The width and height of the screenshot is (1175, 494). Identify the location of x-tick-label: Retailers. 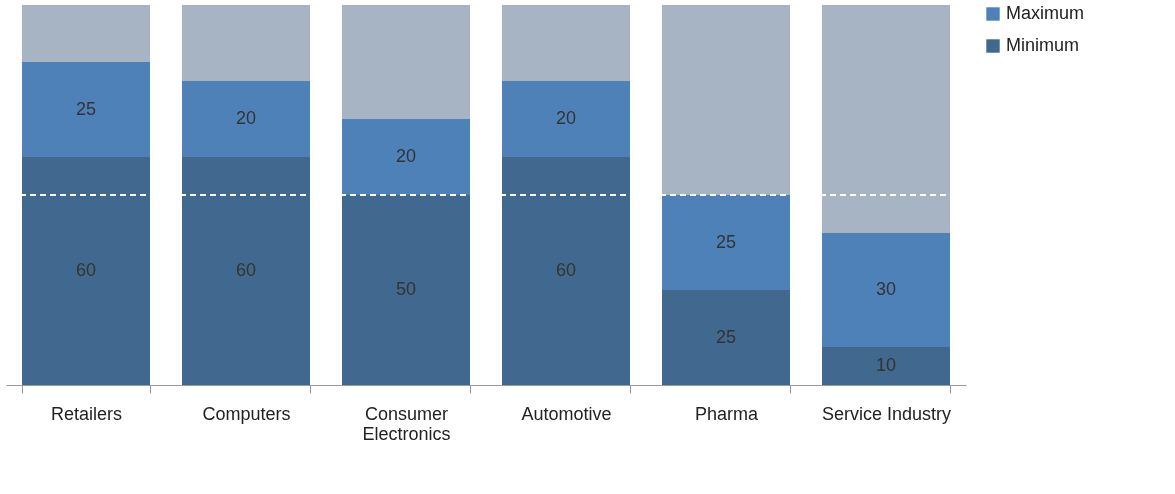
(86, 413).